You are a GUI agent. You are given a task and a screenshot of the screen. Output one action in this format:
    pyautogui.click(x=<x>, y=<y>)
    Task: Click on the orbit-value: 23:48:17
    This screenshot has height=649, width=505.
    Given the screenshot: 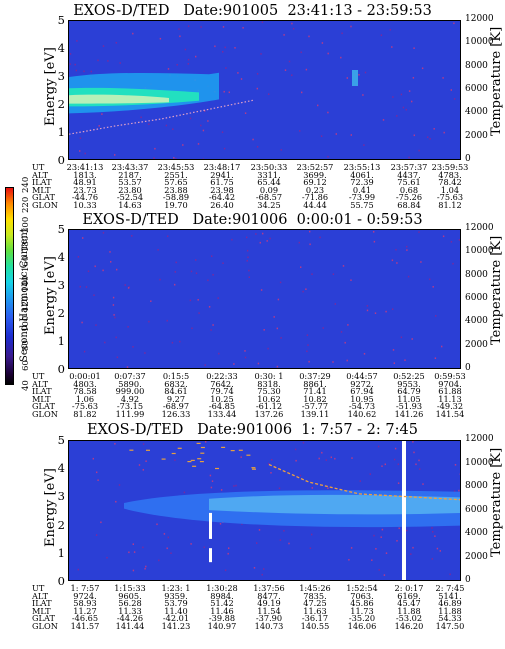 What is the action you would take?
    pyautogui.click(x=222, y=167)
    